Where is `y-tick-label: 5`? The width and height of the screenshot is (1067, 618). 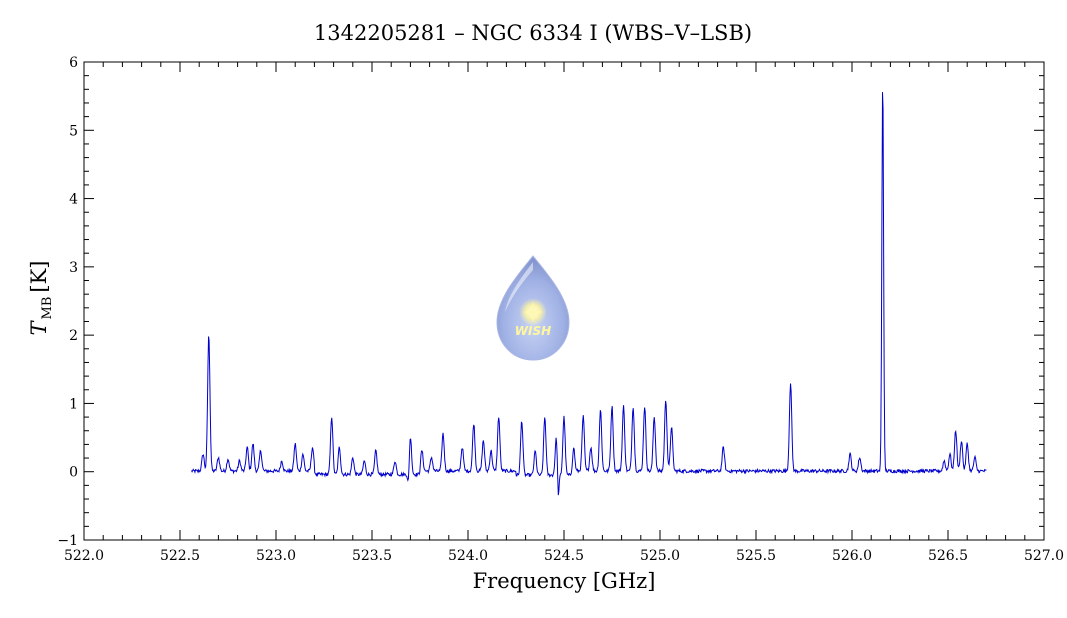
y-tick-label: 5 is located at coordinates (73, 131).